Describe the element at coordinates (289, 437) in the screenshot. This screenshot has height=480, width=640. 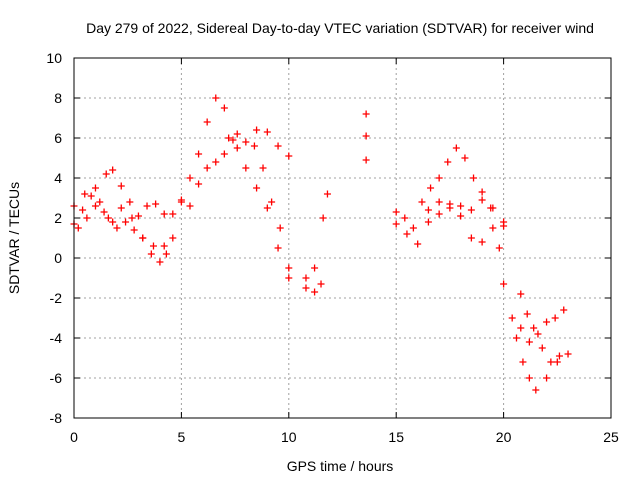
I see `x-tick-label: 10` at that location.